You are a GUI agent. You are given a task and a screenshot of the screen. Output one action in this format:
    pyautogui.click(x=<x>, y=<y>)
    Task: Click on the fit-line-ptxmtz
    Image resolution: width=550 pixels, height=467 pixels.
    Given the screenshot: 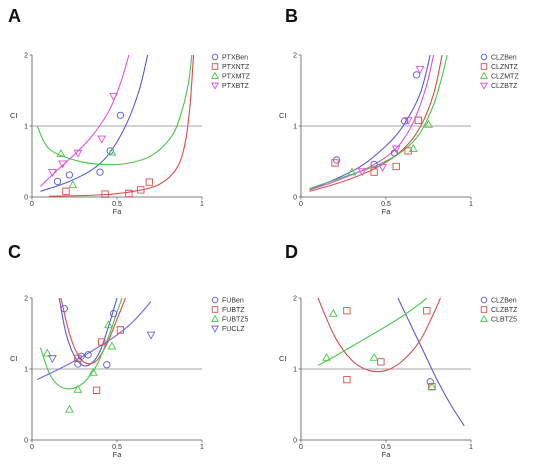 What is the action you would take?
    pyautogui.click(x=114, y=110)
    